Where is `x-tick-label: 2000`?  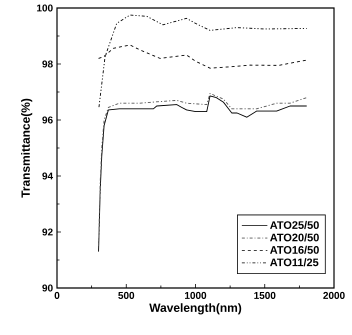
x-tick-label: 2000 is located at coordinates (334, 295).